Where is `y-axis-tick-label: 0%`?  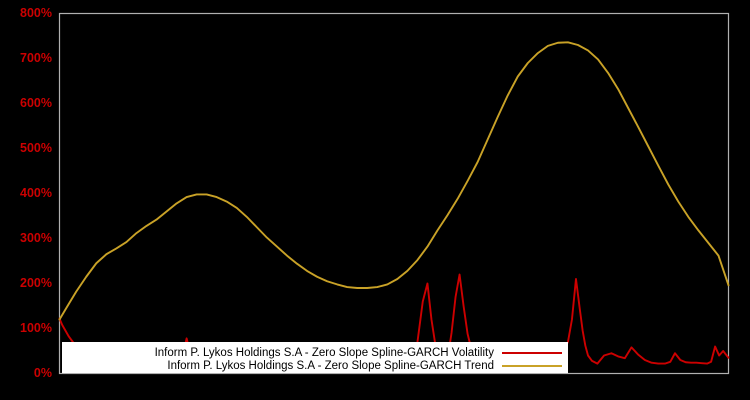 y-axis-tick-label: 0% is located at coordinates (43, 373).